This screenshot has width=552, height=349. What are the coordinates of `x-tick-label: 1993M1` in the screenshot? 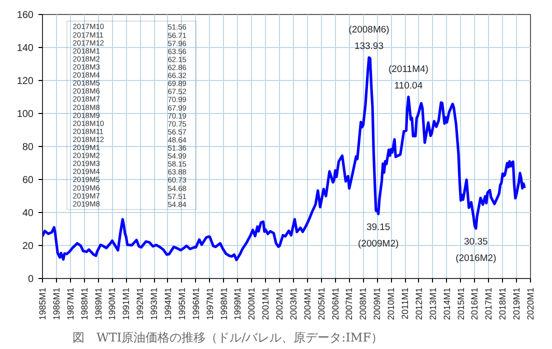 It's located at (154, 303).